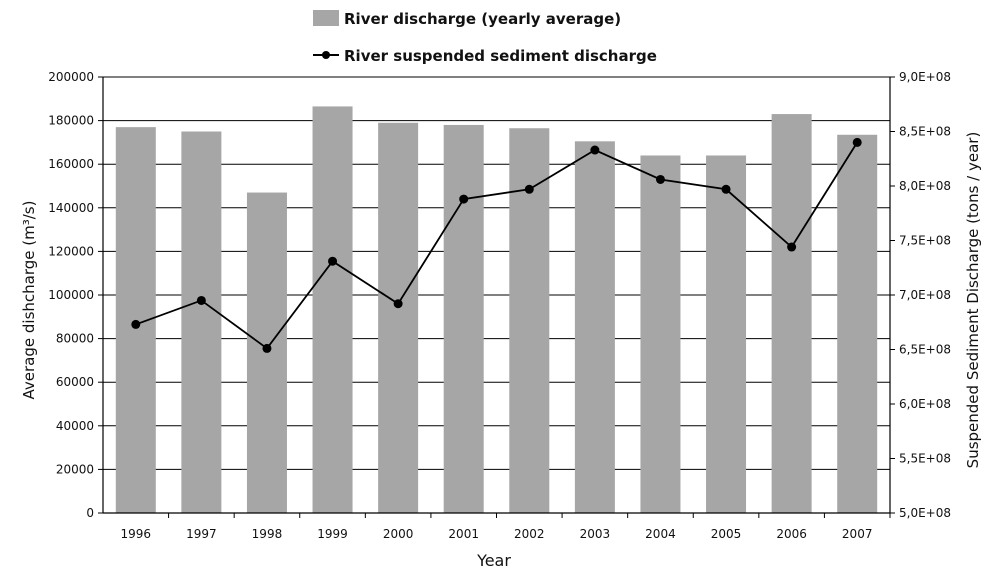 The image size is (987, 573). I want to click on y2-tick-label: 7,5E+08, so click(925, 241).